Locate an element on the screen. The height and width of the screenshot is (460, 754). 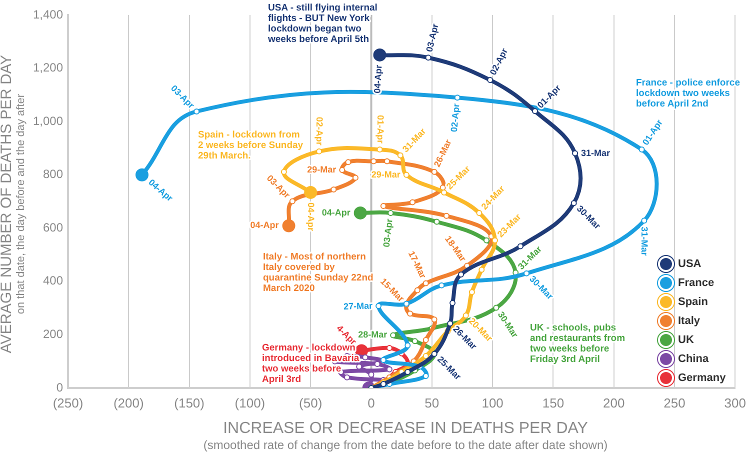
annotation: France - police enforce lockdown two weeks before April 2nd is located at coordinates (688, 93).